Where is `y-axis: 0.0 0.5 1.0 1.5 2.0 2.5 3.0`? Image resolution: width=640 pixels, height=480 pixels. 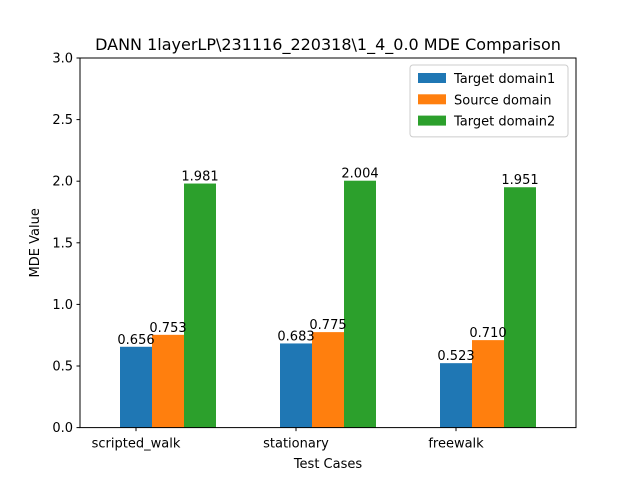 y-axis: 0.0 0.5 1.0 1.5 2.0 2.5 3.0 is located at coordinates (66, 244).